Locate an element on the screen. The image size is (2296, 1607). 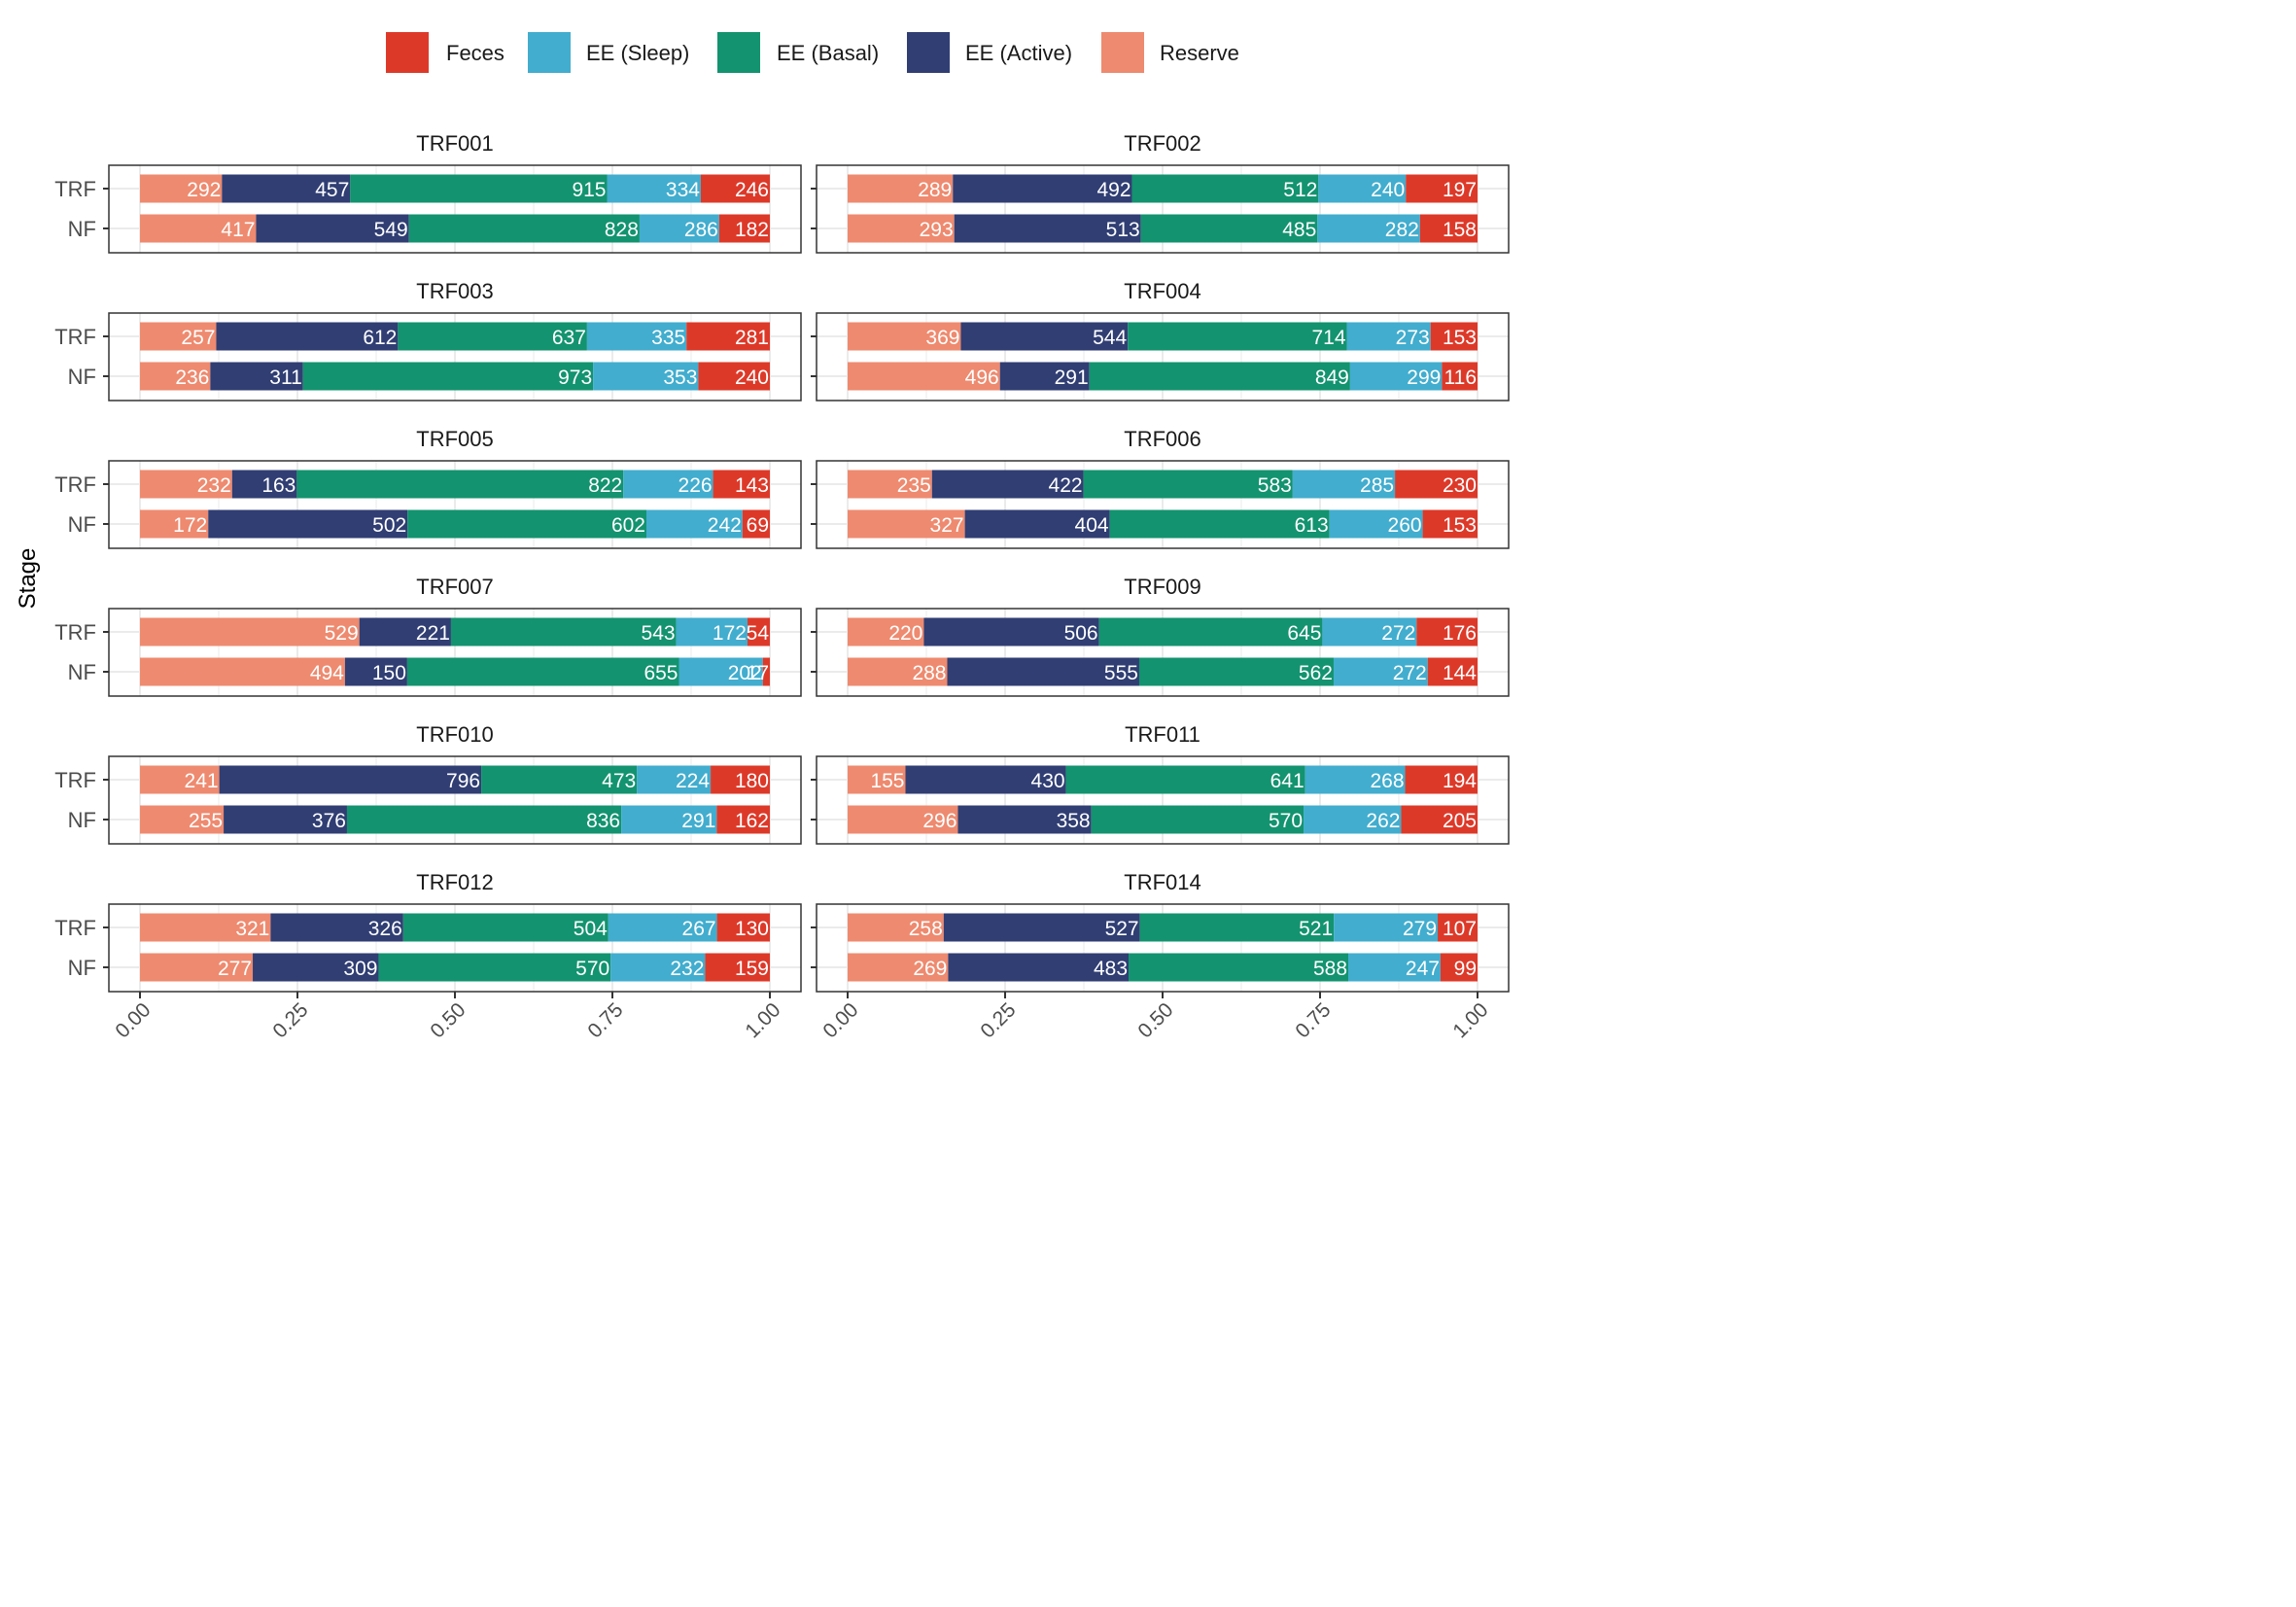
data-label: 277 is located at coordinates (235, 969).